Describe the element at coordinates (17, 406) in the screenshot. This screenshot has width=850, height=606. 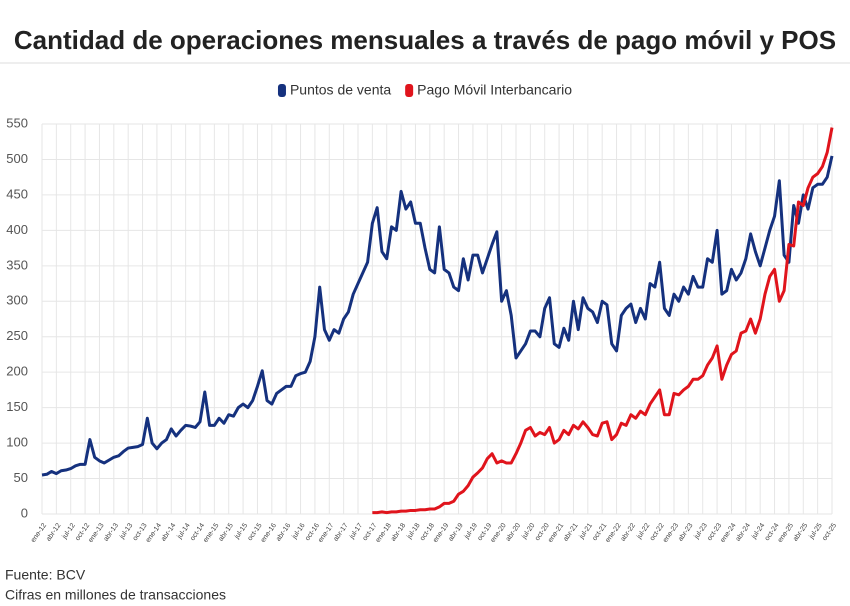
I see `y-tick-label: 150` at that location.